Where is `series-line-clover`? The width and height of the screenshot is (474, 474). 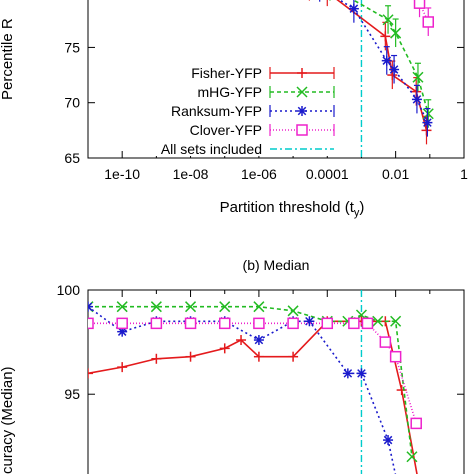 series-line-clover is located at coordinates (252, 373).